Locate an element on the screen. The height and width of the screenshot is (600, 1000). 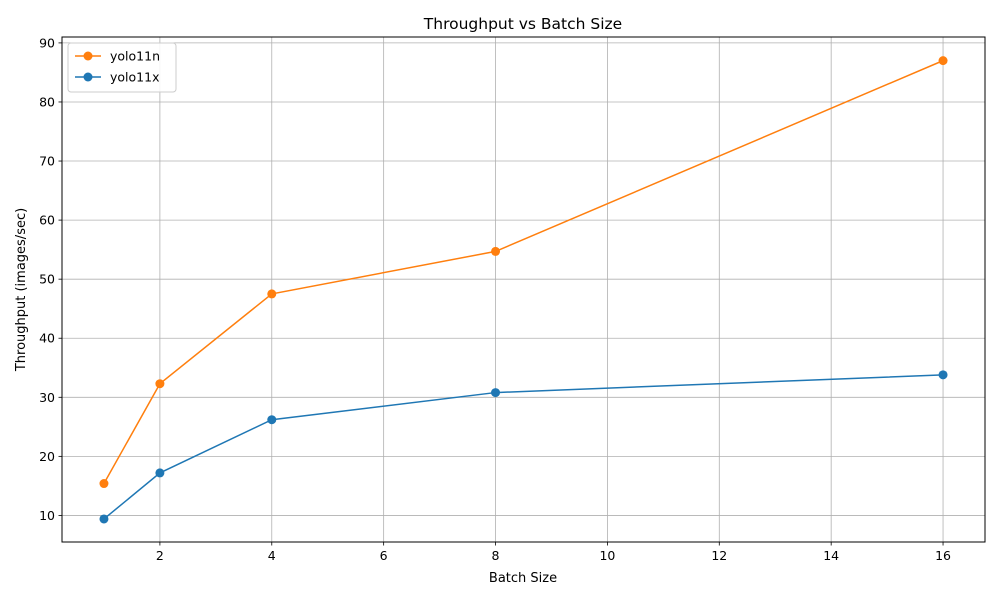
x-tick-label: 14 is located at coordinates (831, 555).